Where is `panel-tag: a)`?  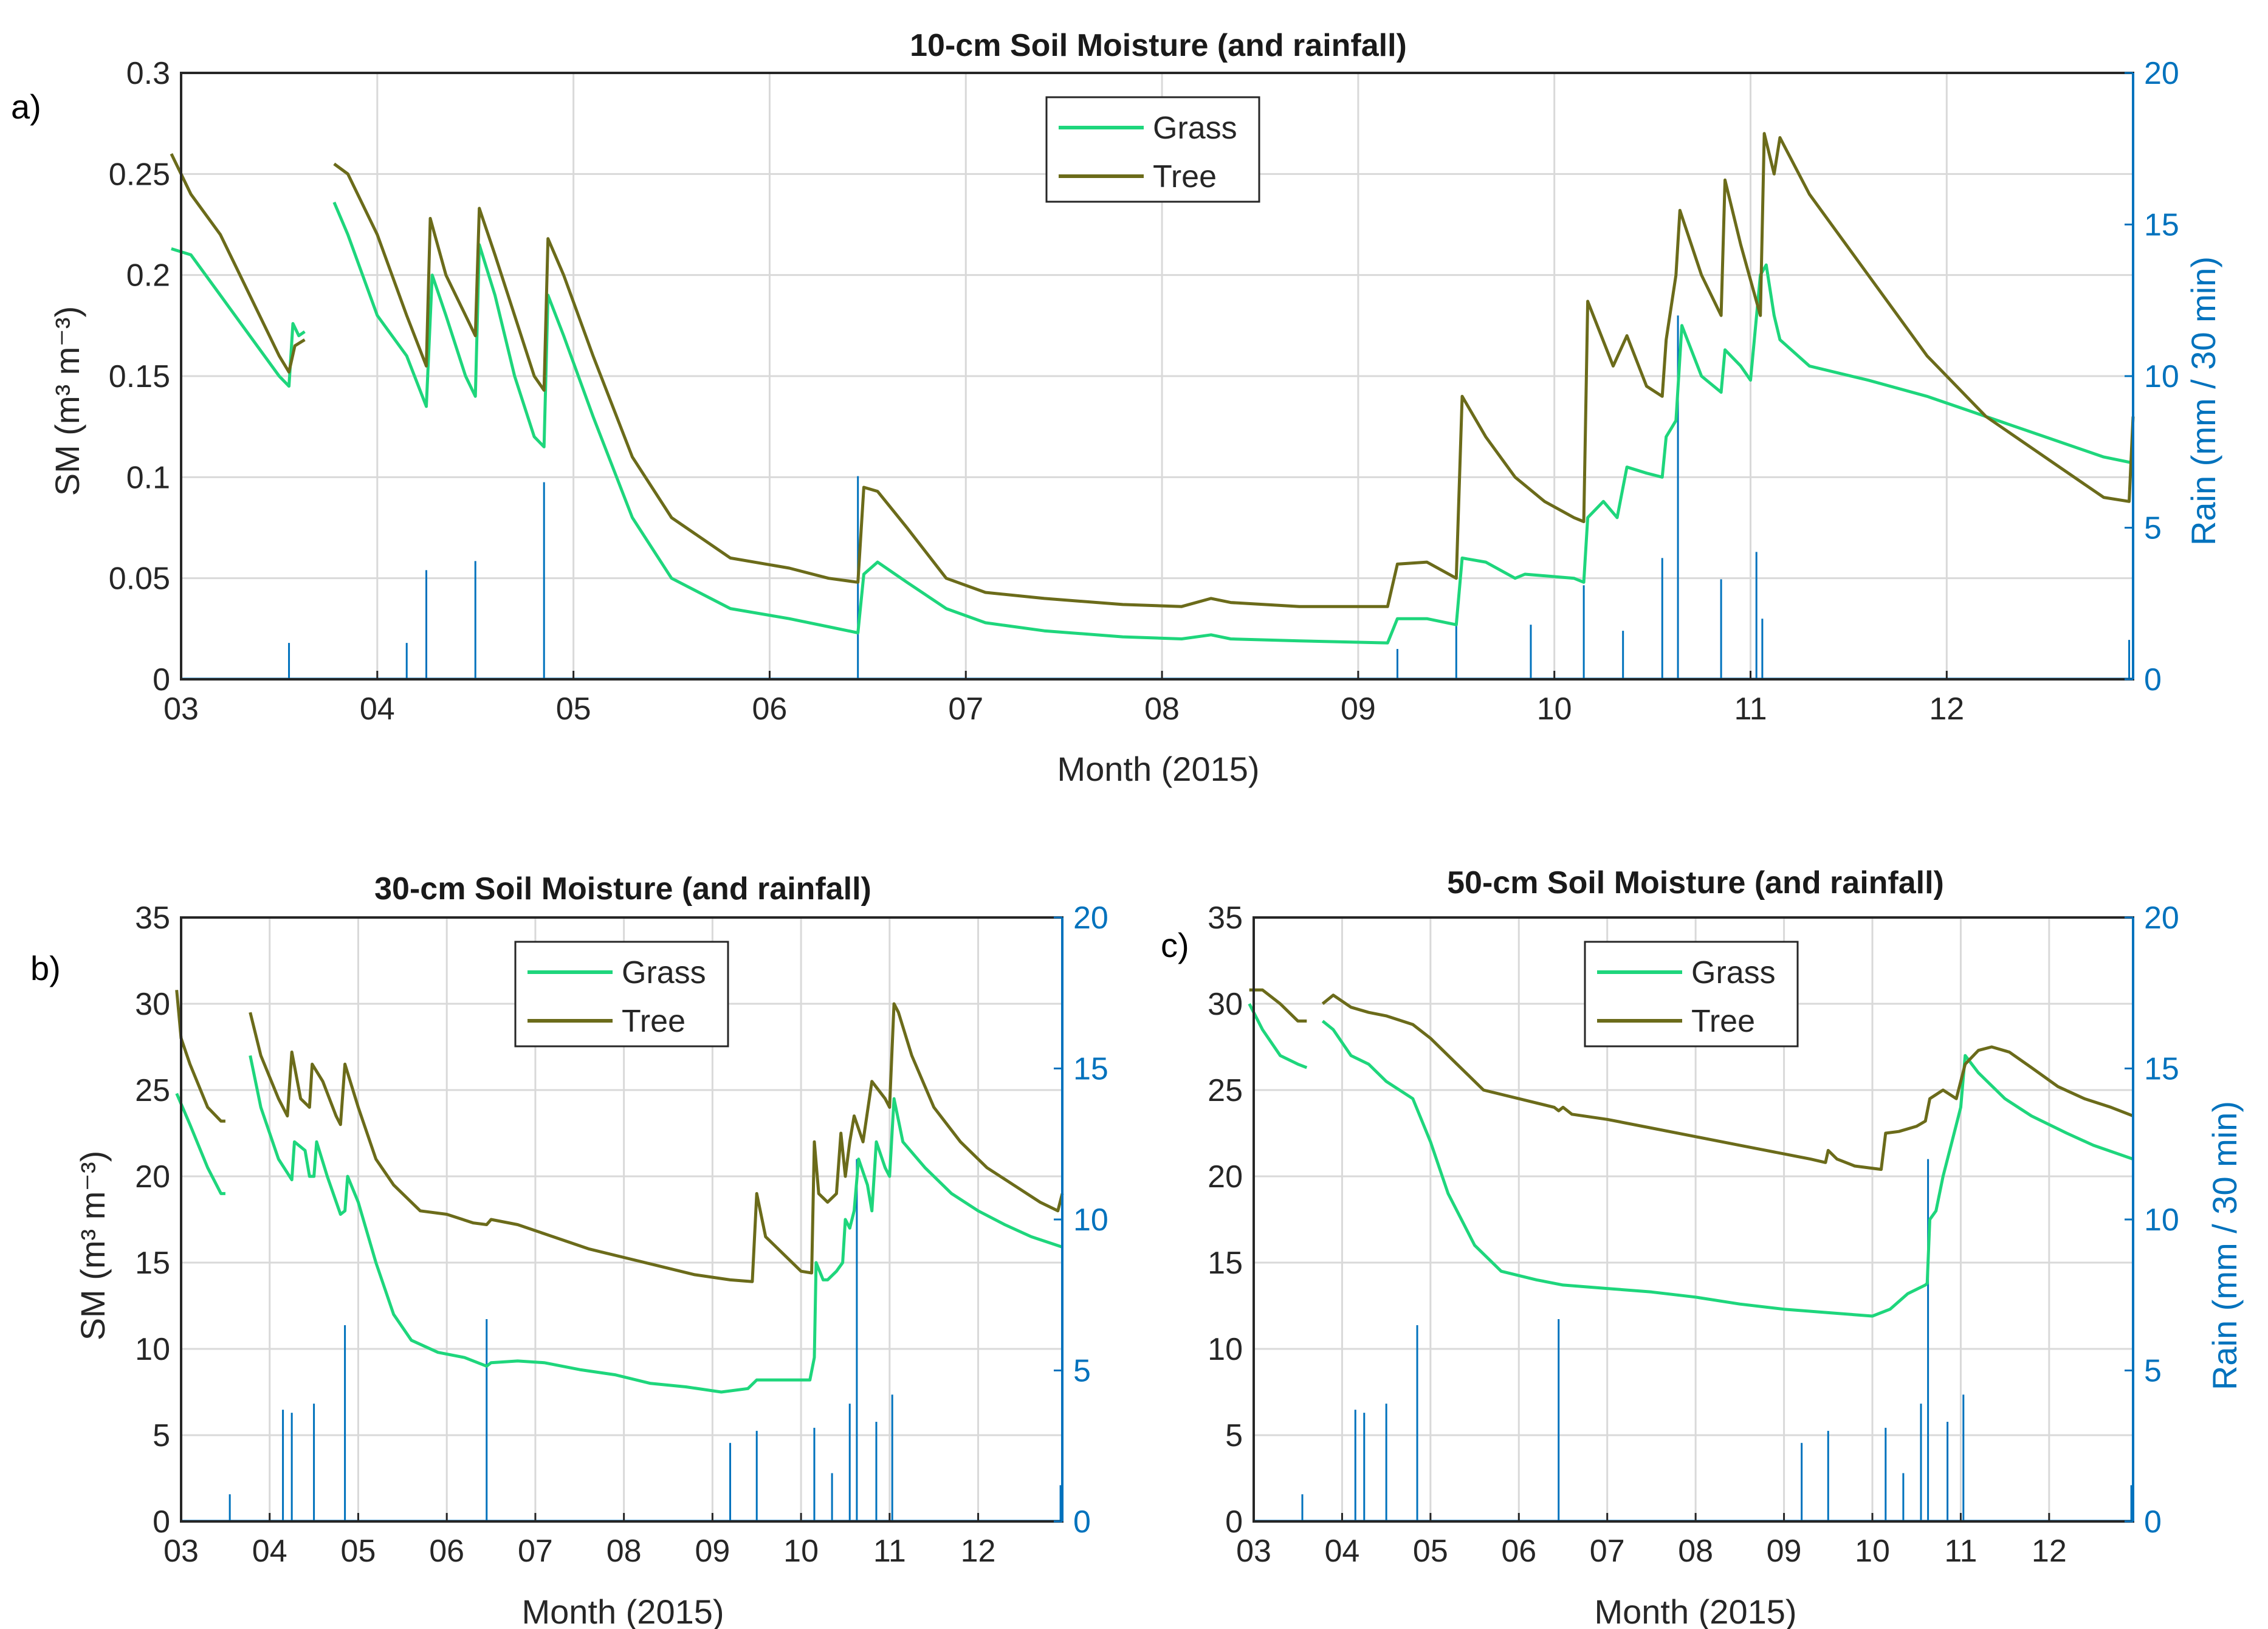
panel-tag: a) is located at coordinates (26, 106).